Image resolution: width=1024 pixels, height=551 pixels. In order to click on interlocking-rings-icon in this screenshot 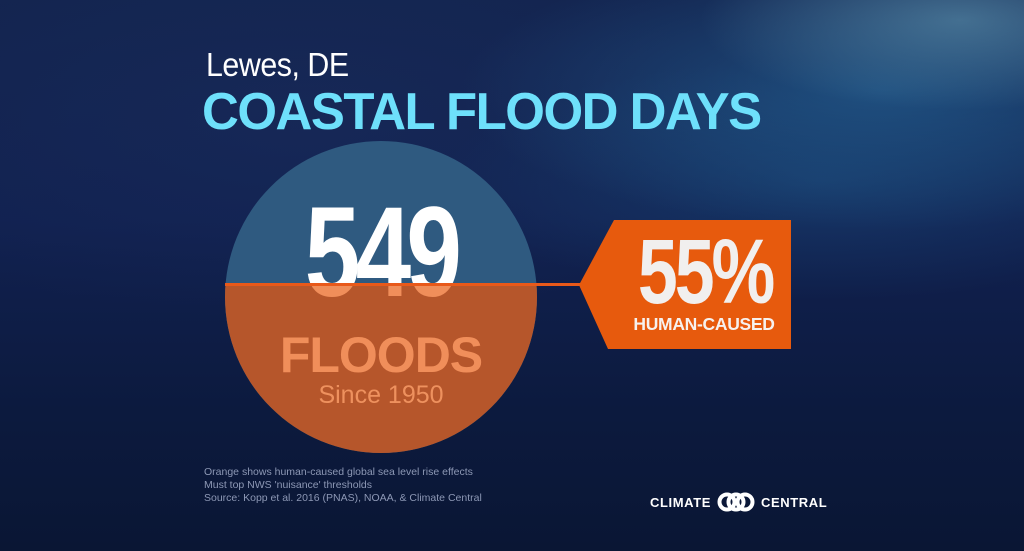, I will do `click(736, 502)`.